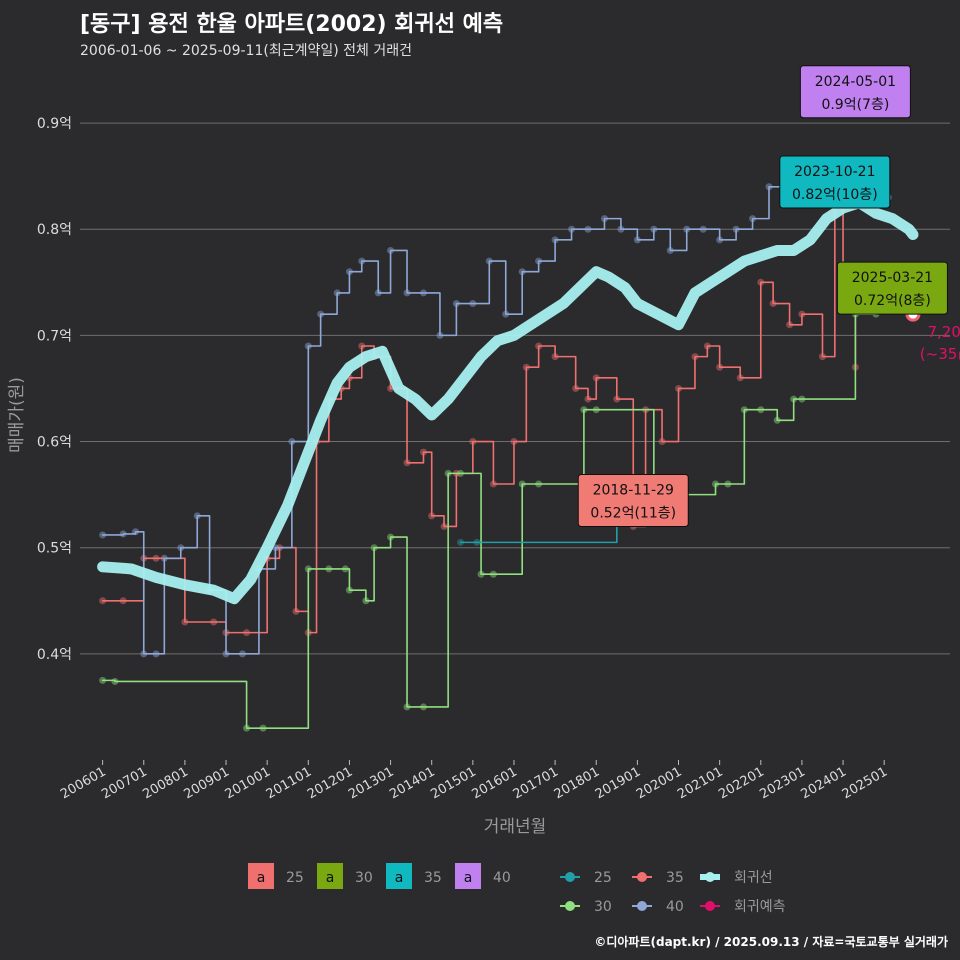 The height and width of the screenshot is (960, 960). Describe the element at coordinates (536, 783) in the screenshot. I see `x-tick-label: 201701` at that location.